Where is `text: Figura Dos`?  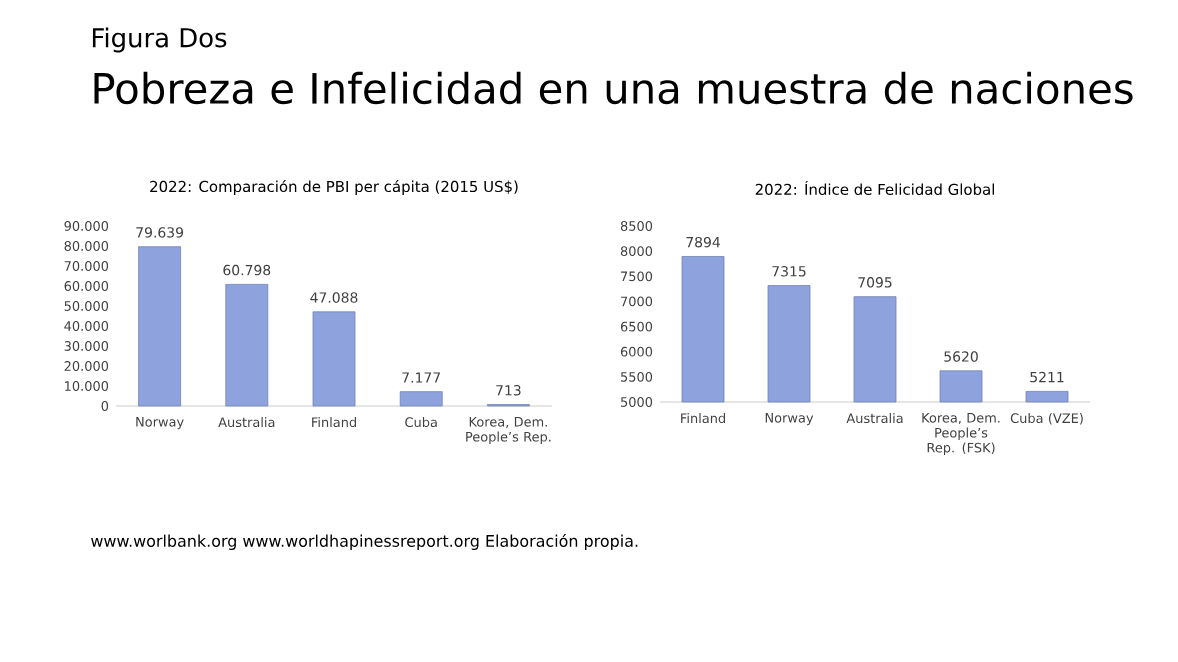
text: Figura Dos is located at coordinates (159, 40).